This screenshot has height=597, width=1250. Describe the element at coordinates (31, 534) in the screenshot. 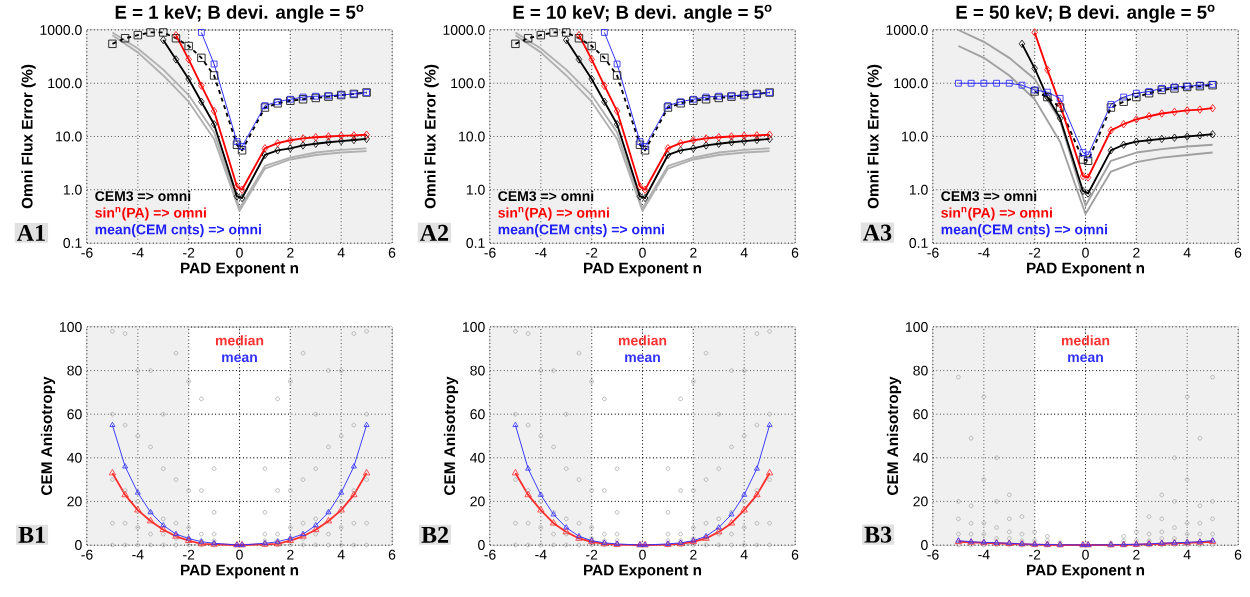

I see `text: B1` at that location.